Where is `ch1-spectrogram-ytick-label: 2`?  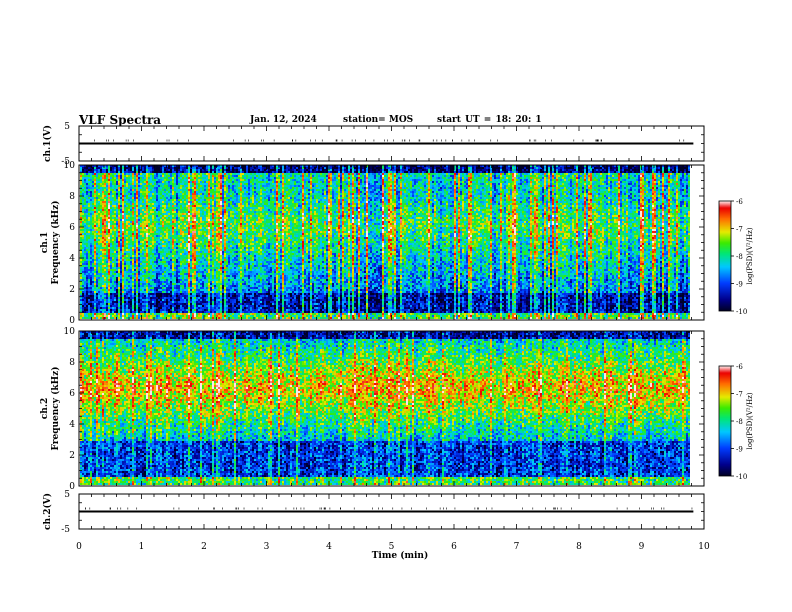 ch1-spectrogram-ytick-label: 2 is located at coordinates (72, 290).